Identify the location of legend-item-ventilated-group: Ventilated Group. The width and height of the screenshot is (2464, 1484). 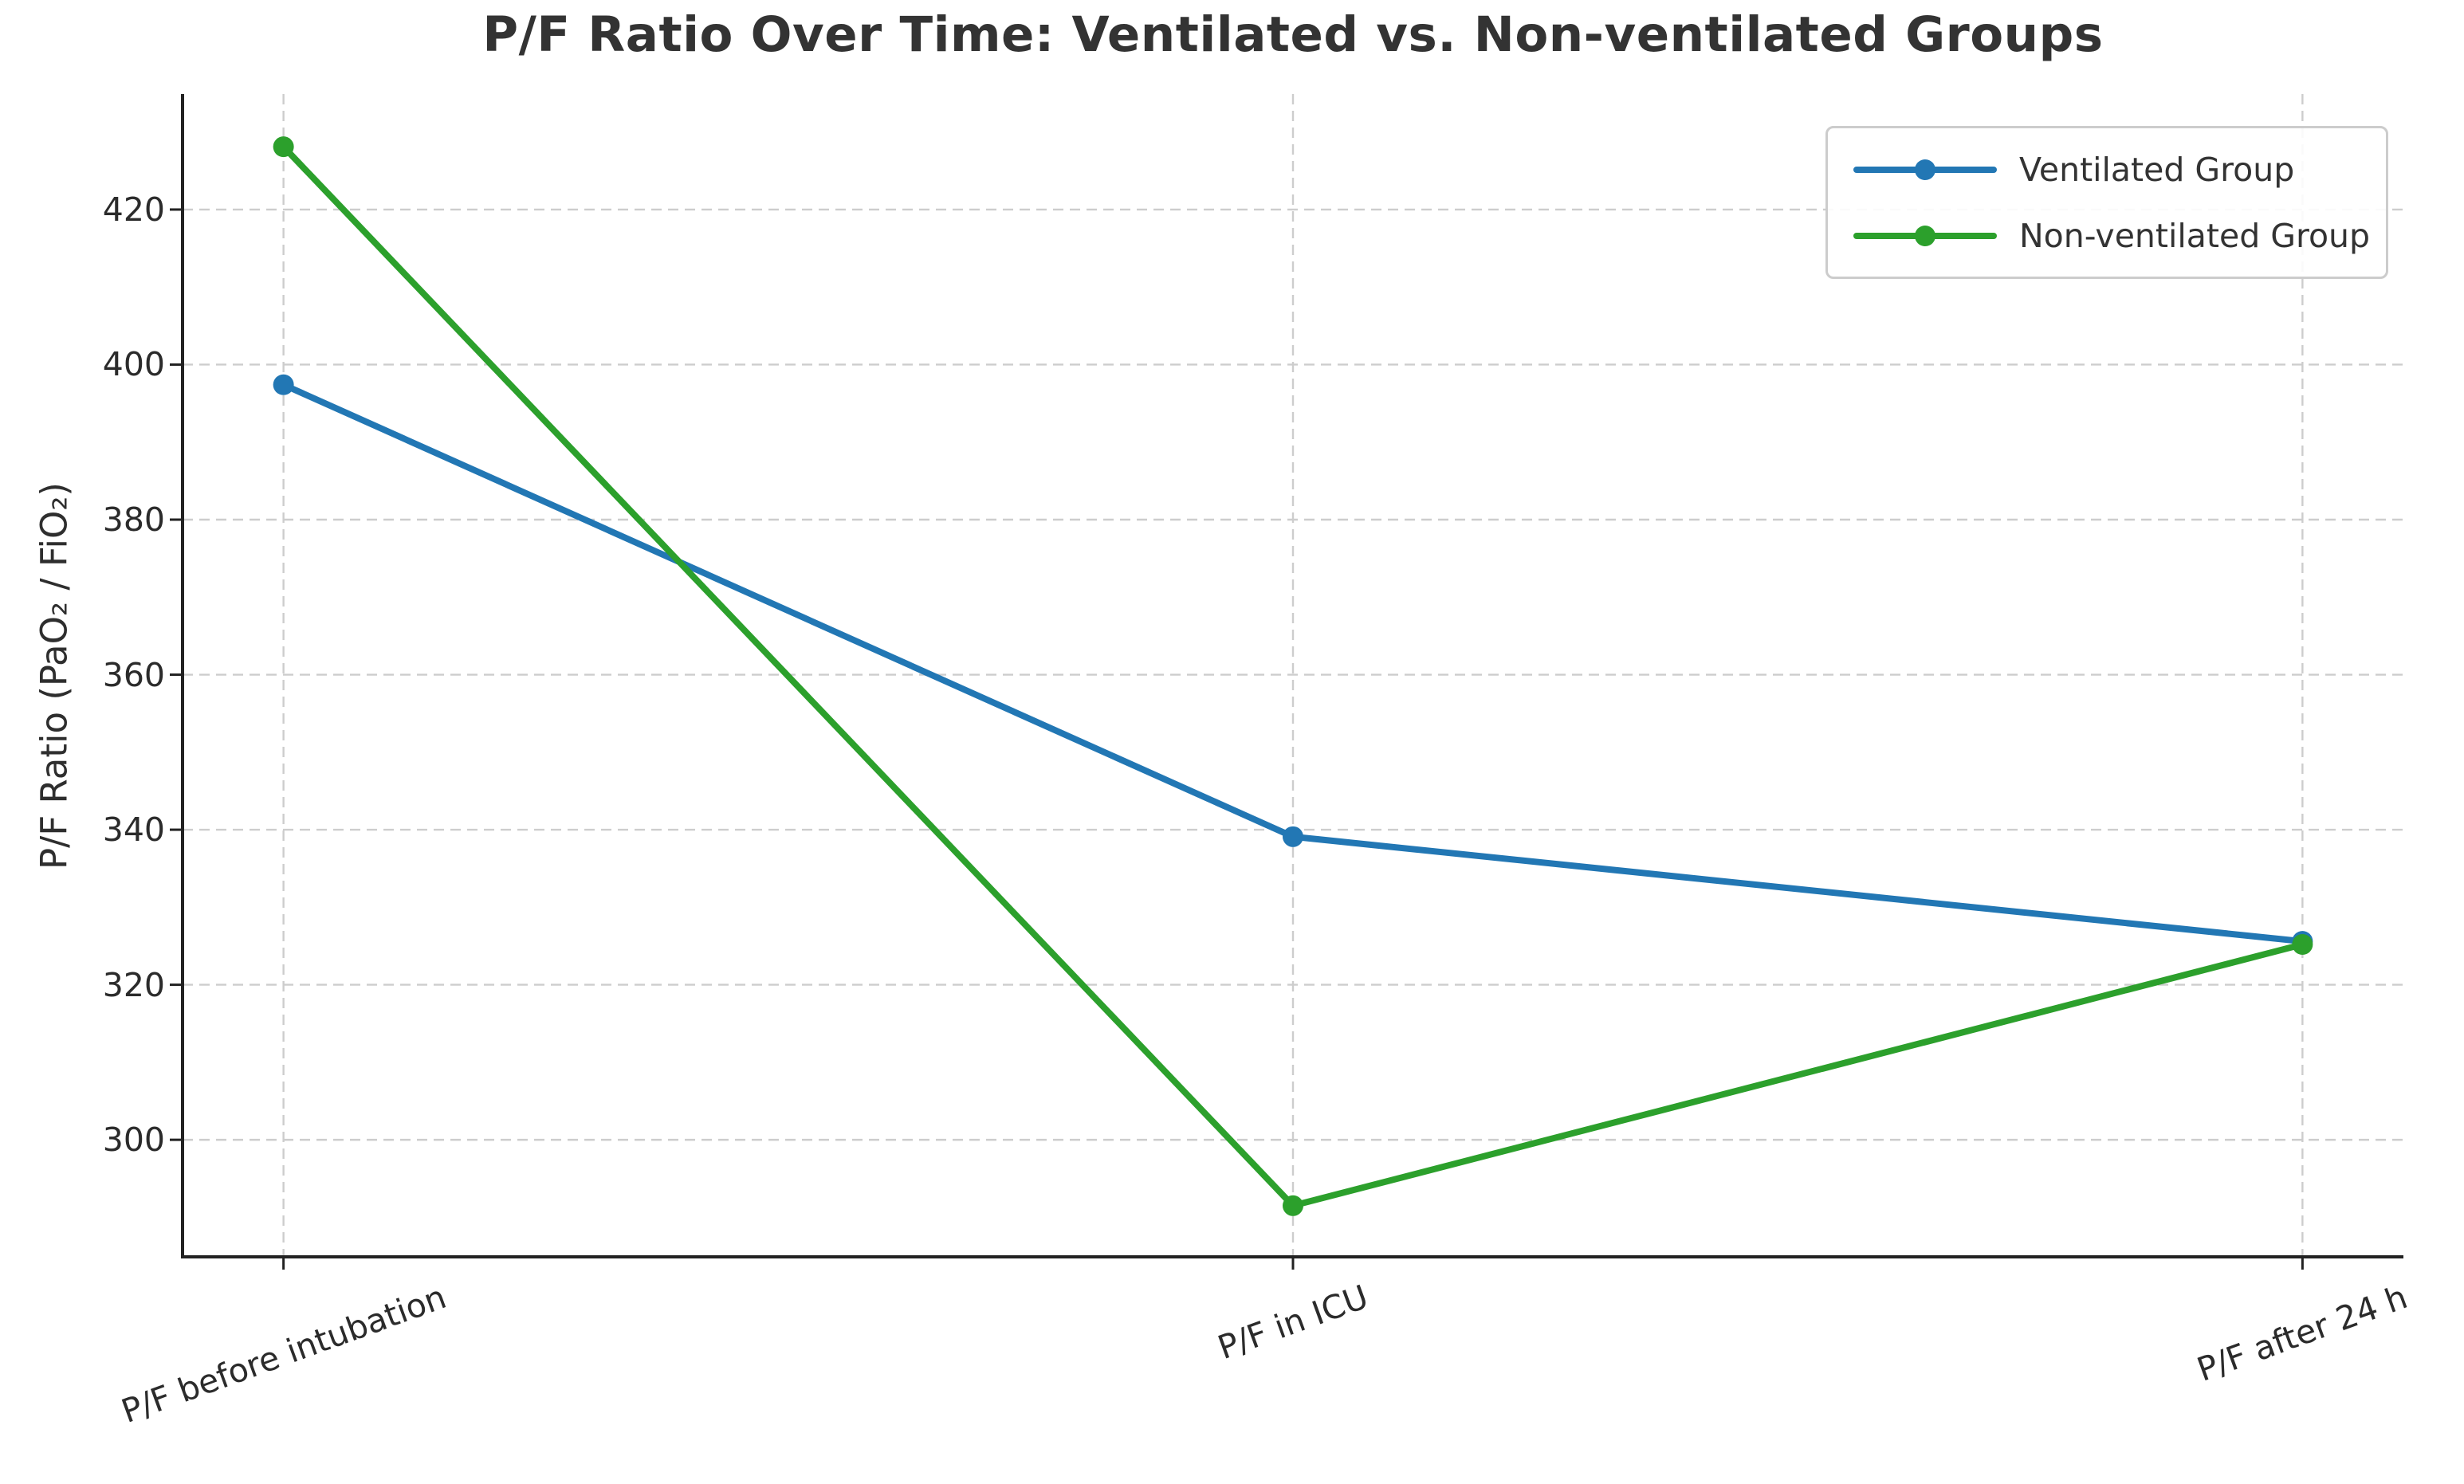
(2107, 170).